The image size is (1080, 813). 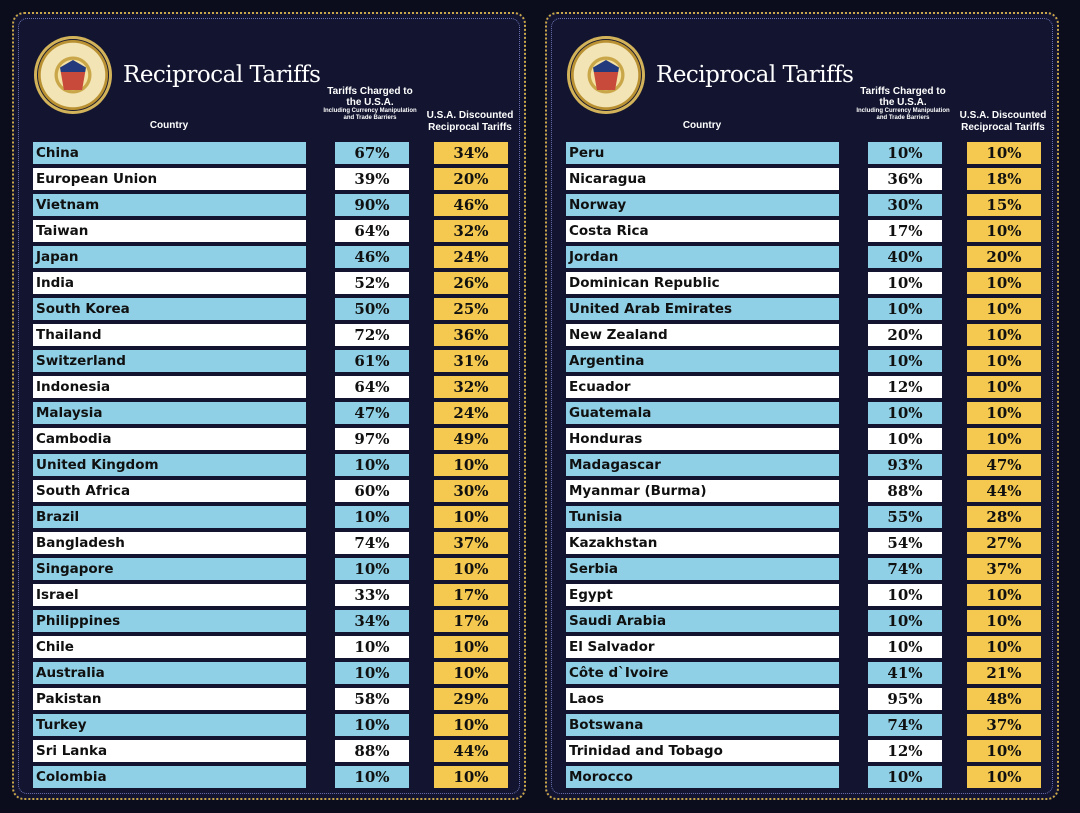 I want to click on table-row: Indonesia 64% 32%, so click(x=269, y=387).